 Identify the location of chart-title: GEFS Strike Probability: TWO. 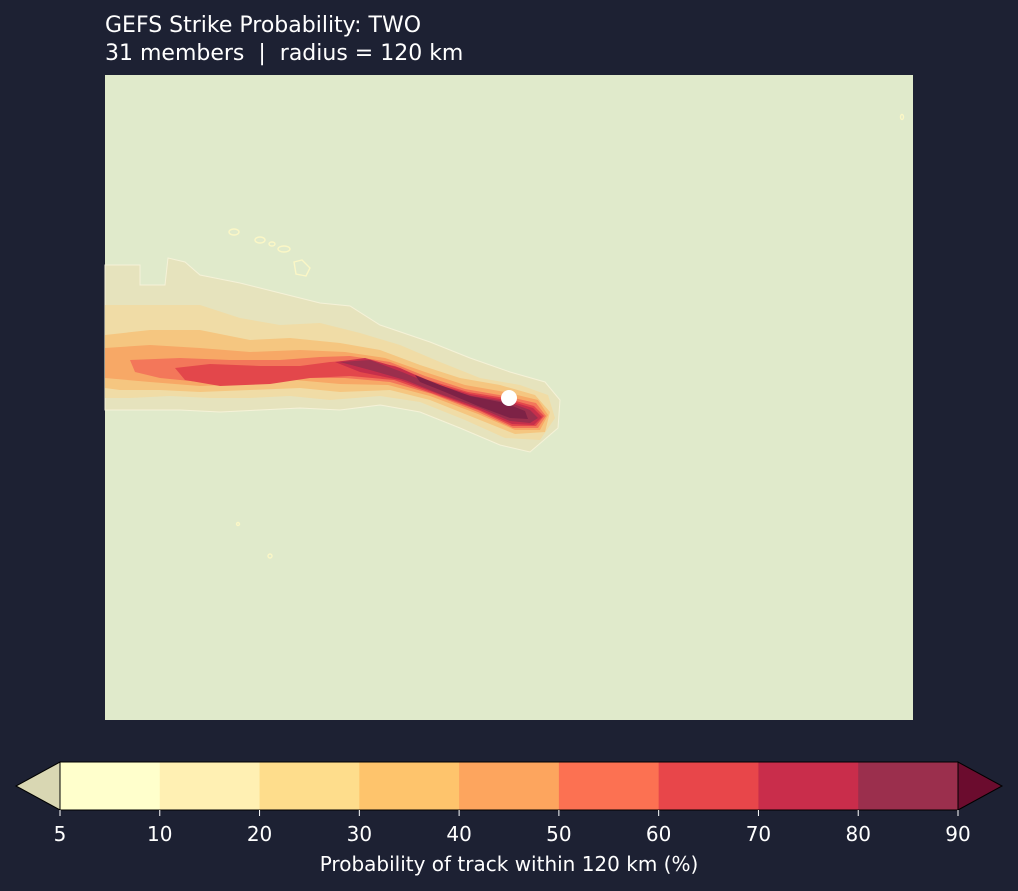
(263, 25).